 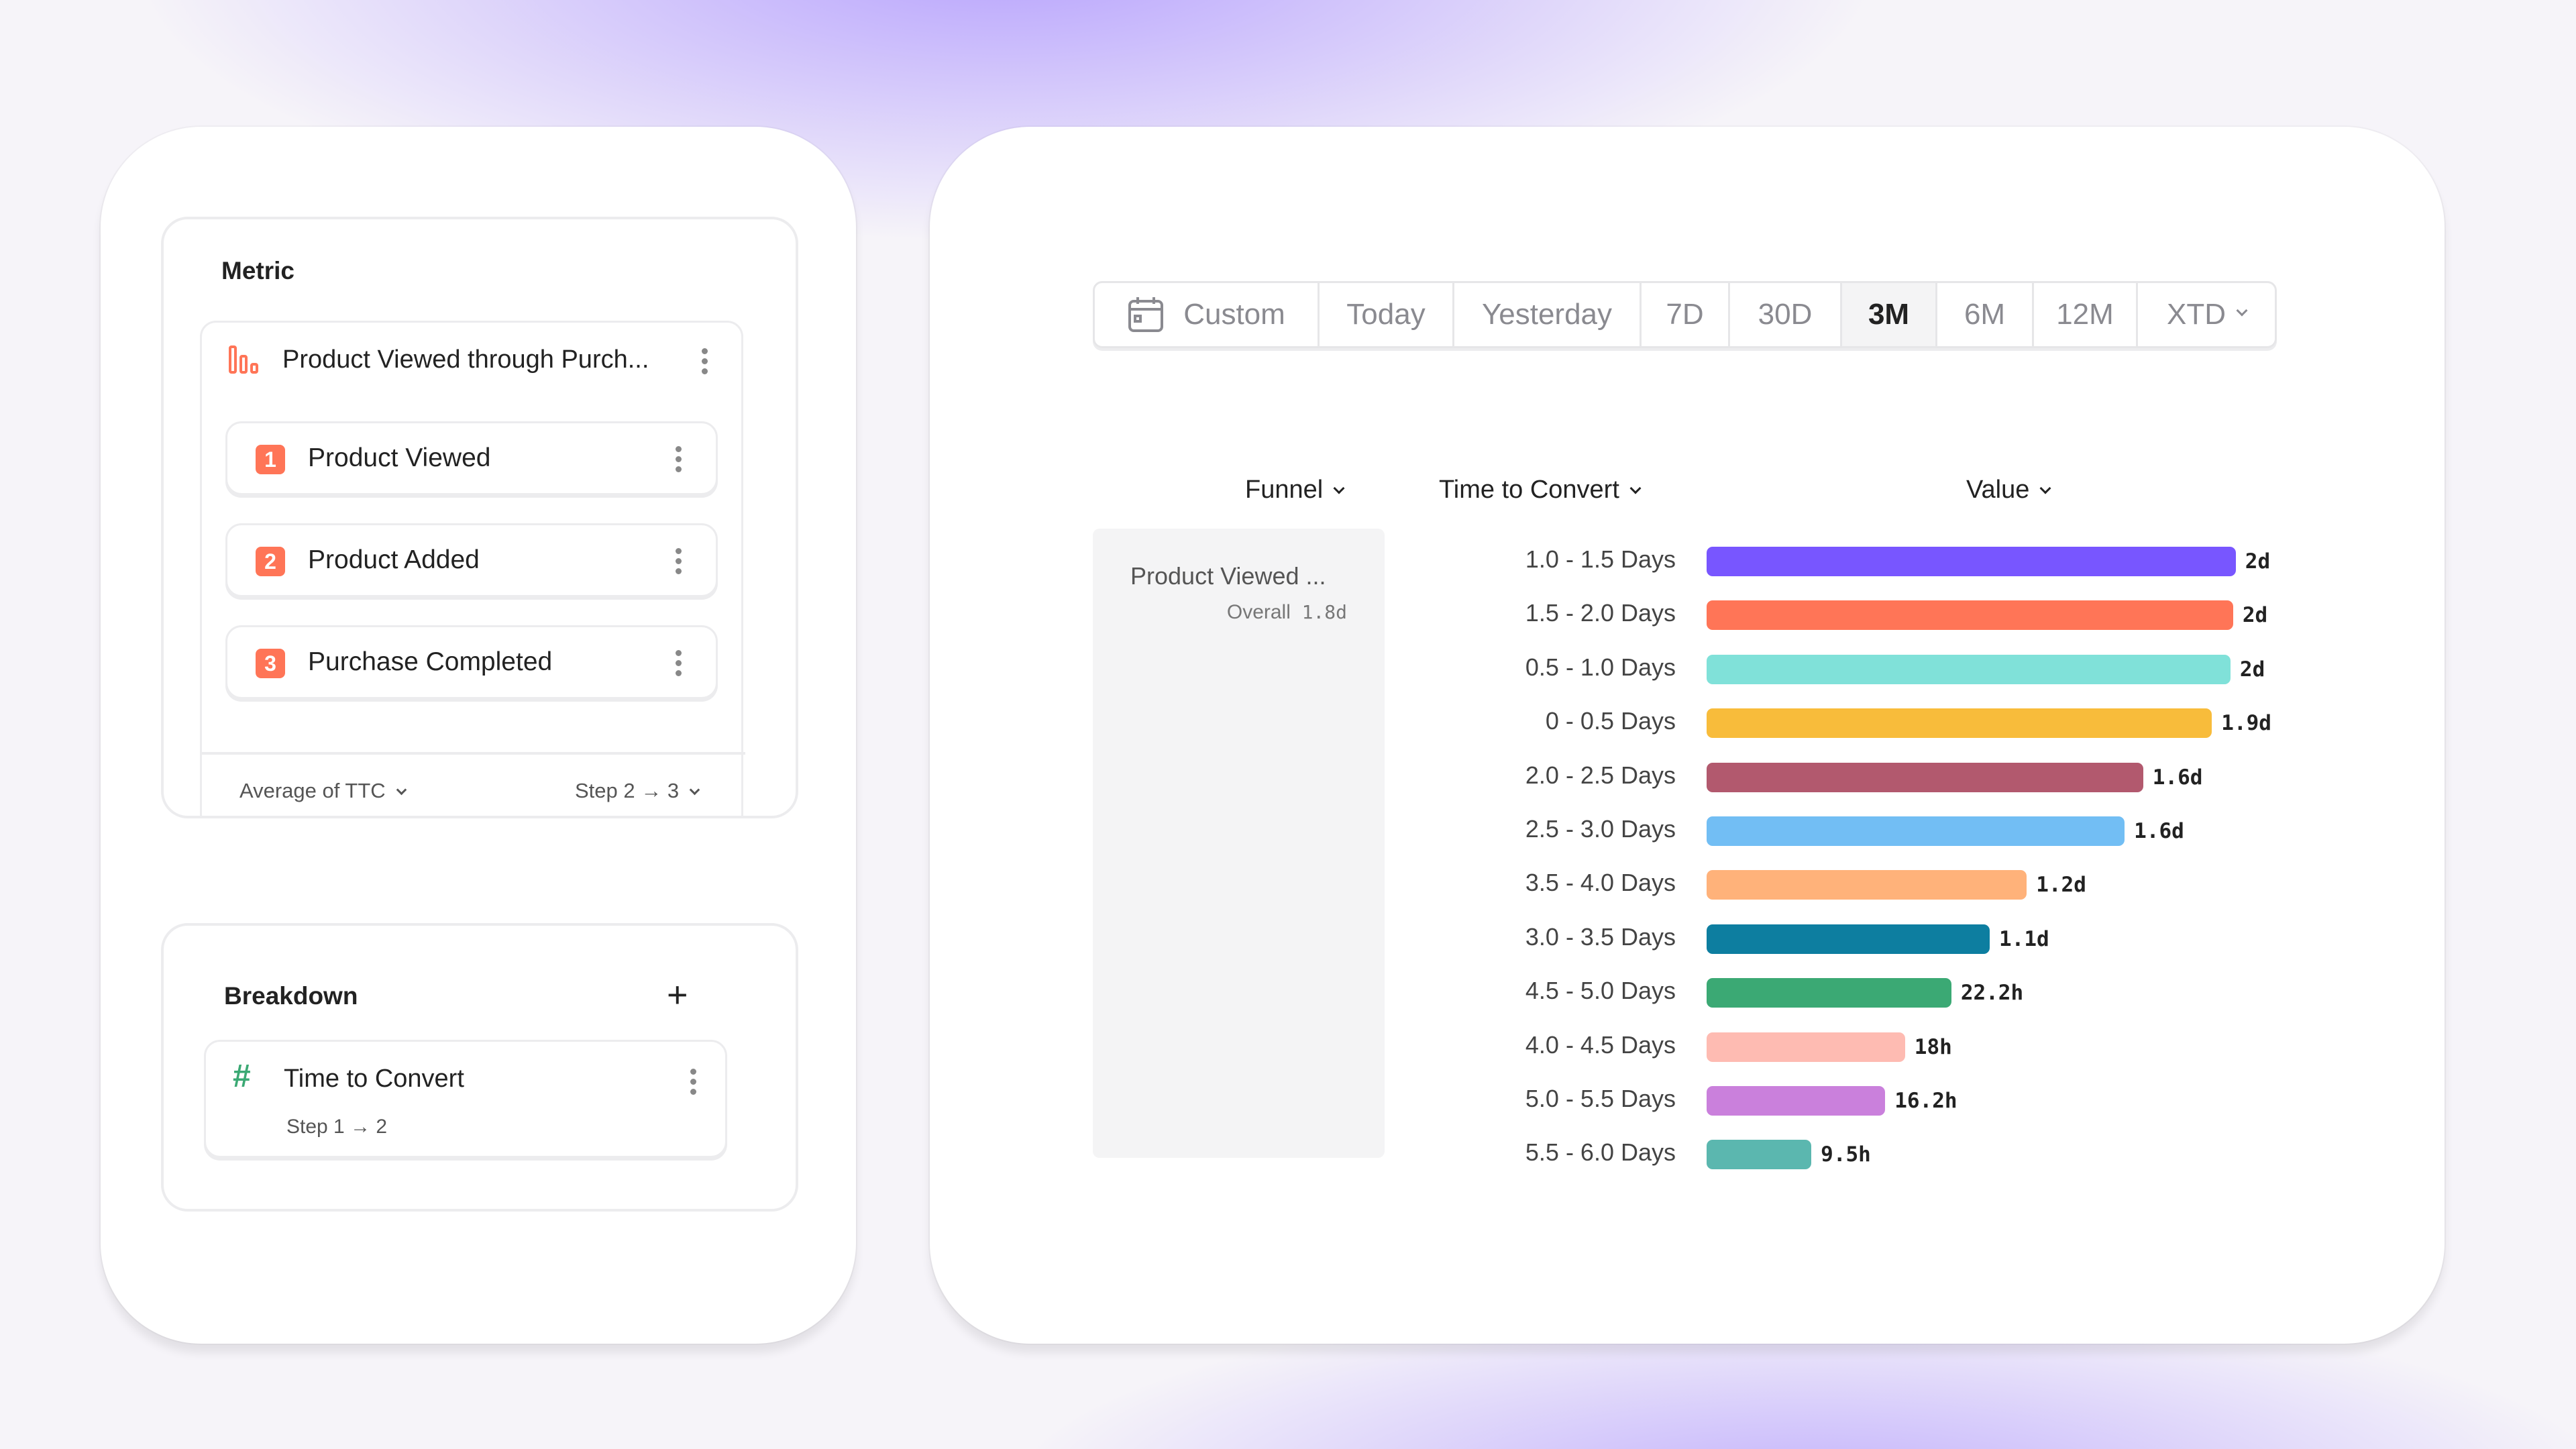 I want to click on funnel-cell: Product Viewed ... Overall 1.8d, so click(x=1239, y=843).